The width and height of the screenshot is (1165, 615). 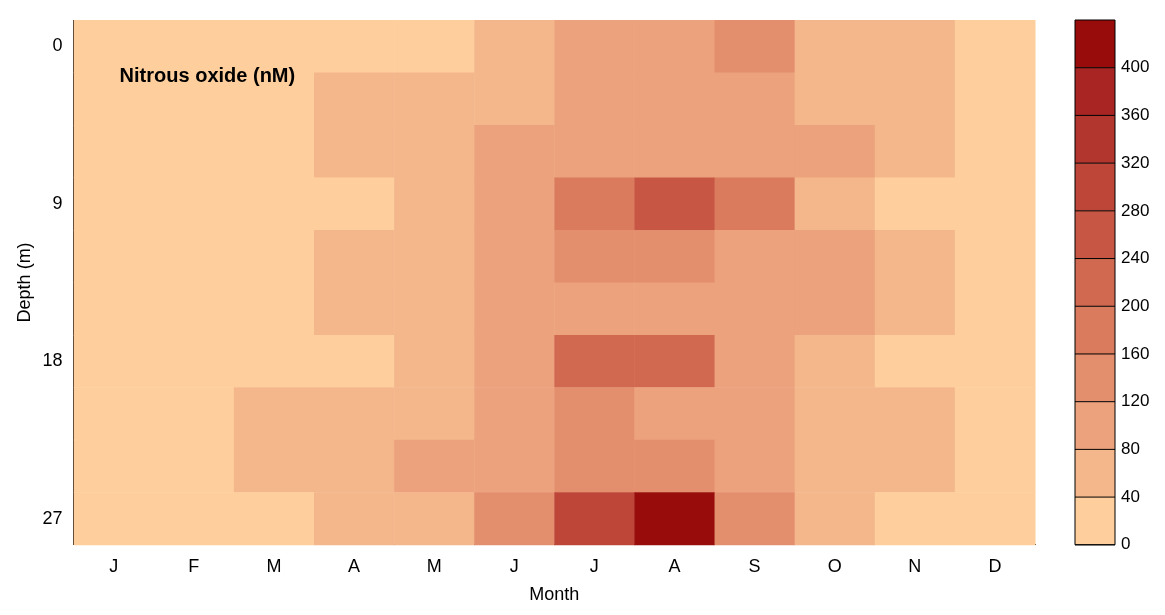 What do you see at coordinates (52, 517) in the screenshot?
I see `y-tick-label: 27` at bounding box center [52, 517].